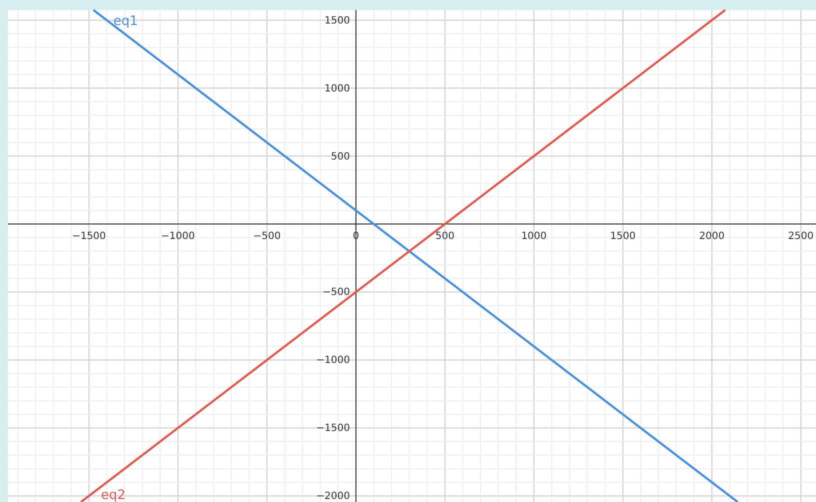  What do you see at coordinates (333, 428) in the screenshot?
I see `y-tick-label: −1500` at bounding box center [333, 428].